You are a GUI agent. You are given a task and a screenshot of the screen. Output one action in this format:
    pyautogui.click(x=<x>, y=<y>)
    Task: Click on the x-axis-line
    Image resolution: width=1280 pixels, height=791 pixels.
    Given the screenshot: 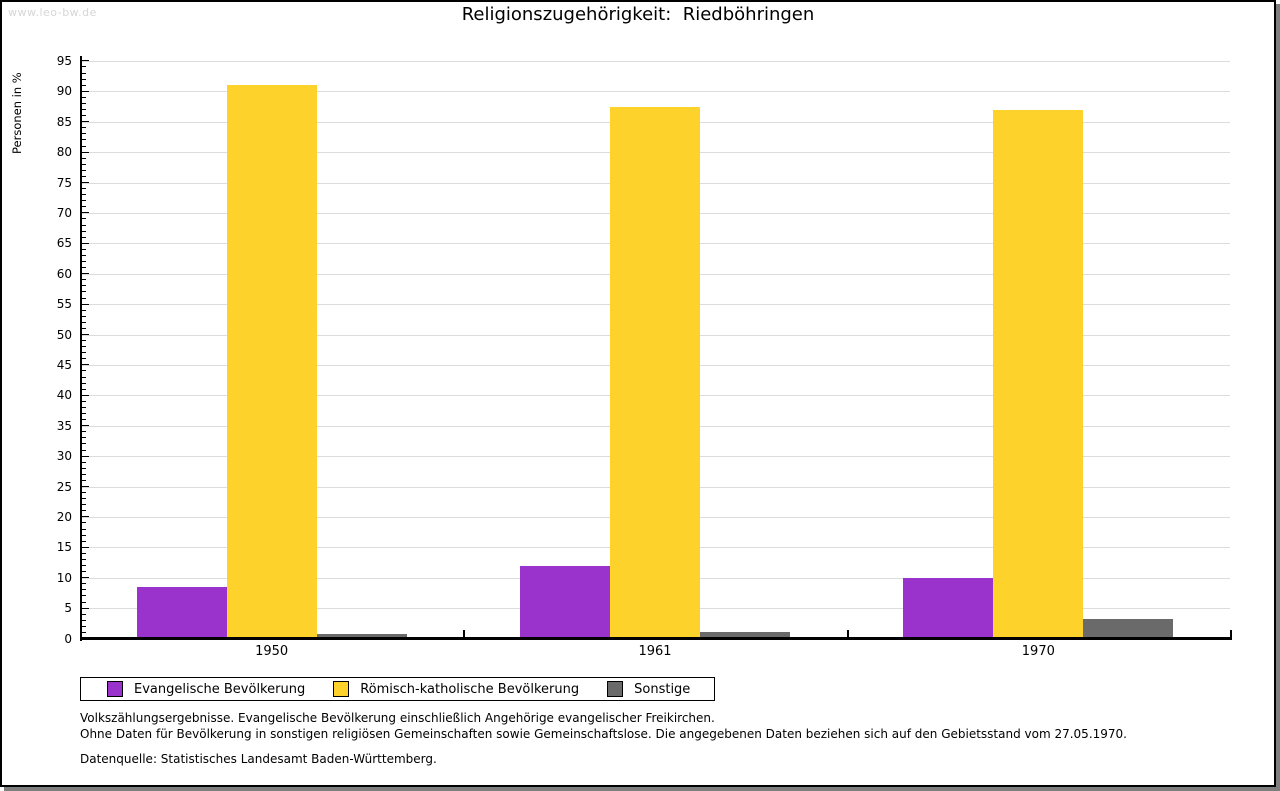 What is the action you would take?
    pyautogui.click(x=656, y=638)
    